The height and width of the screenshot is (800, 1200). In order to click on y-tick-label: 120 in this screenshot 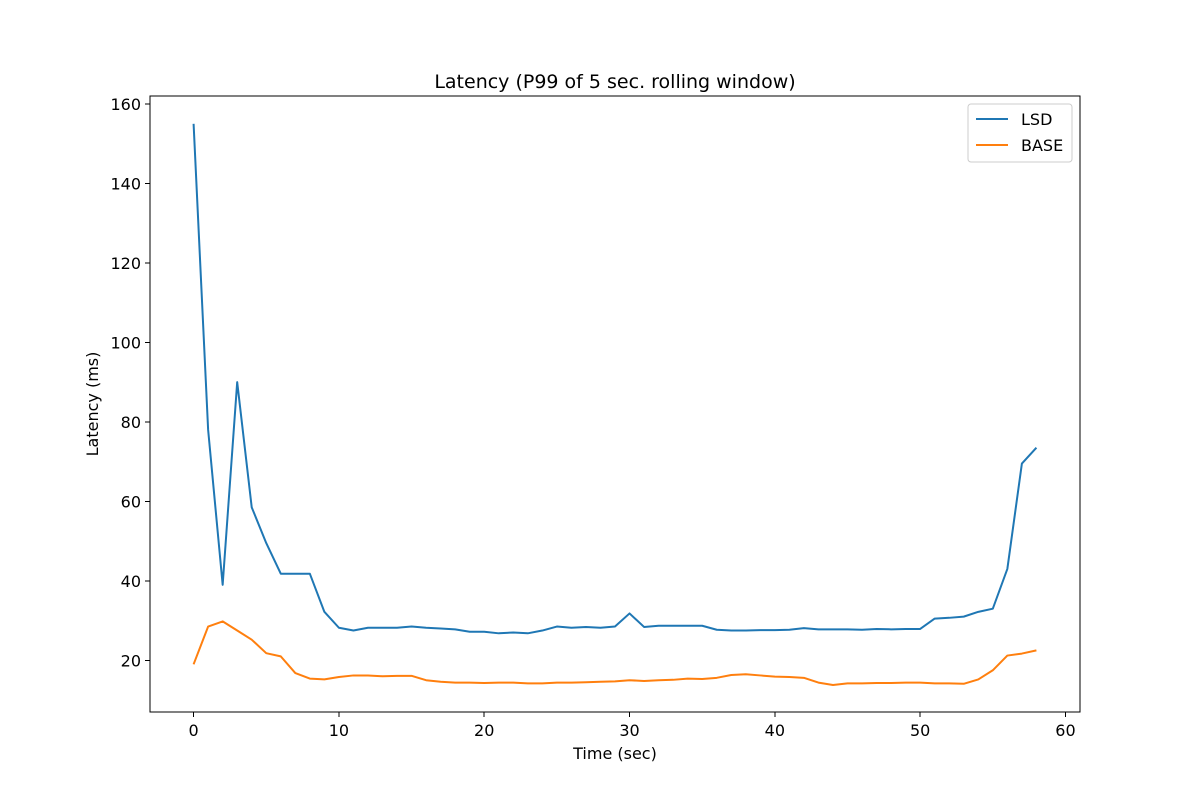, I will do `click(125, 263)`.